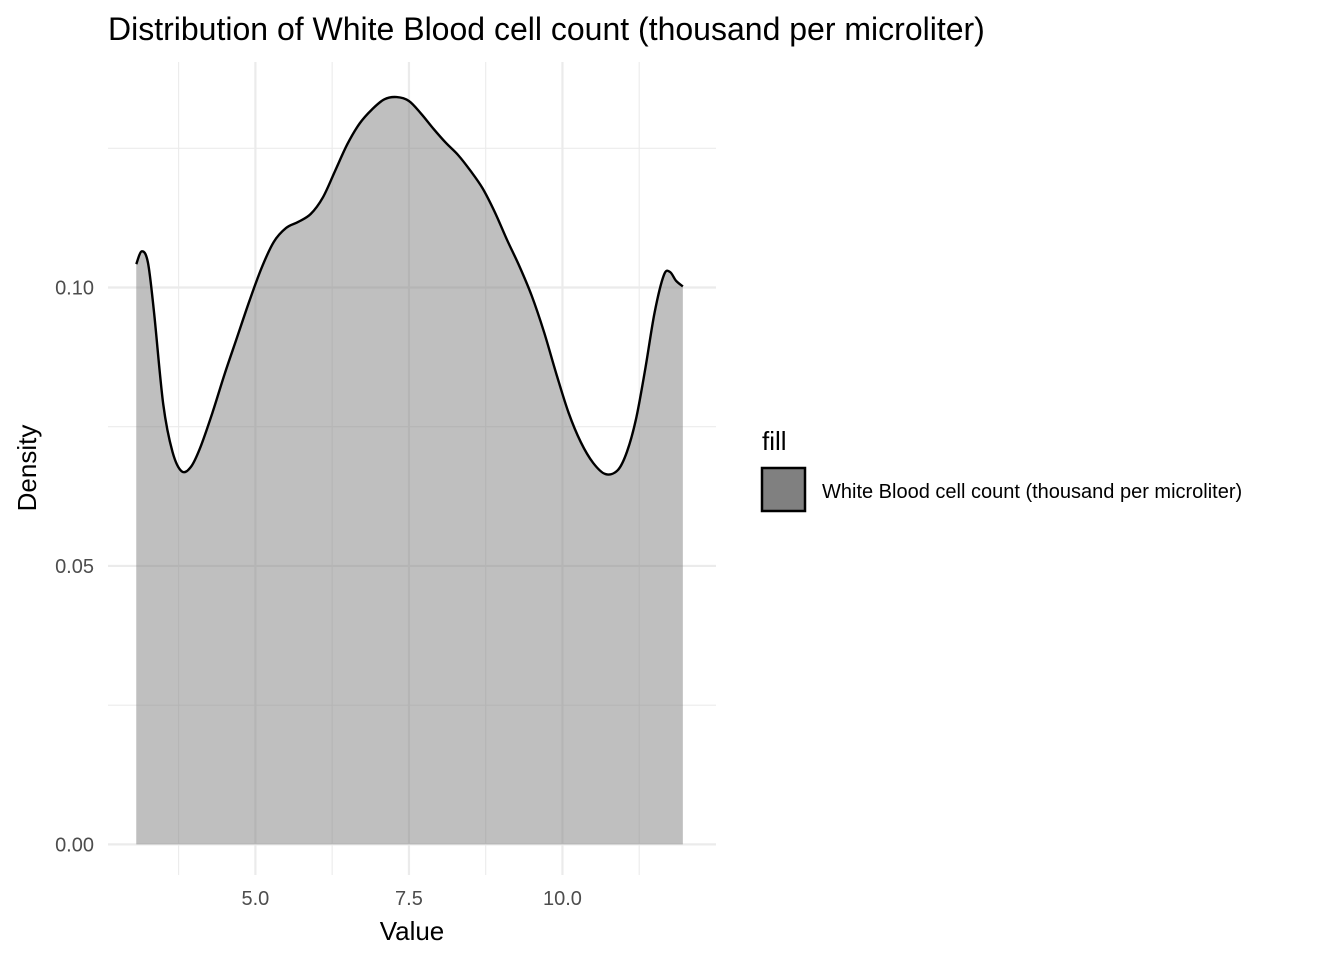 This screenshot has height=960, width=1344. I want to click on y-tick-label-1: 0.05, so click(74, 567).